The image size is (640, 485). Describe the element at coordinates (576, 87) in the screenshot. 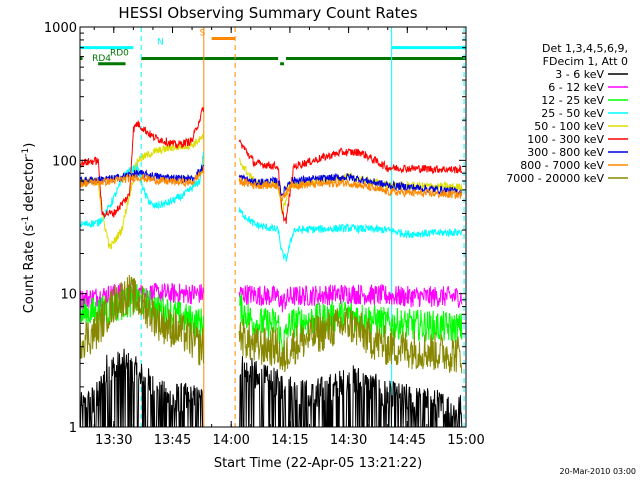

I see `legend-label-1: 6 - 12 keV` at that location.